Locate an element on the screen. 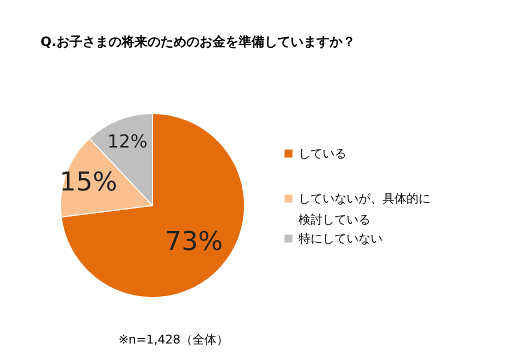 This screenshot has width=505, height=361. data-label: 15% is located at coordinates (89, 182).